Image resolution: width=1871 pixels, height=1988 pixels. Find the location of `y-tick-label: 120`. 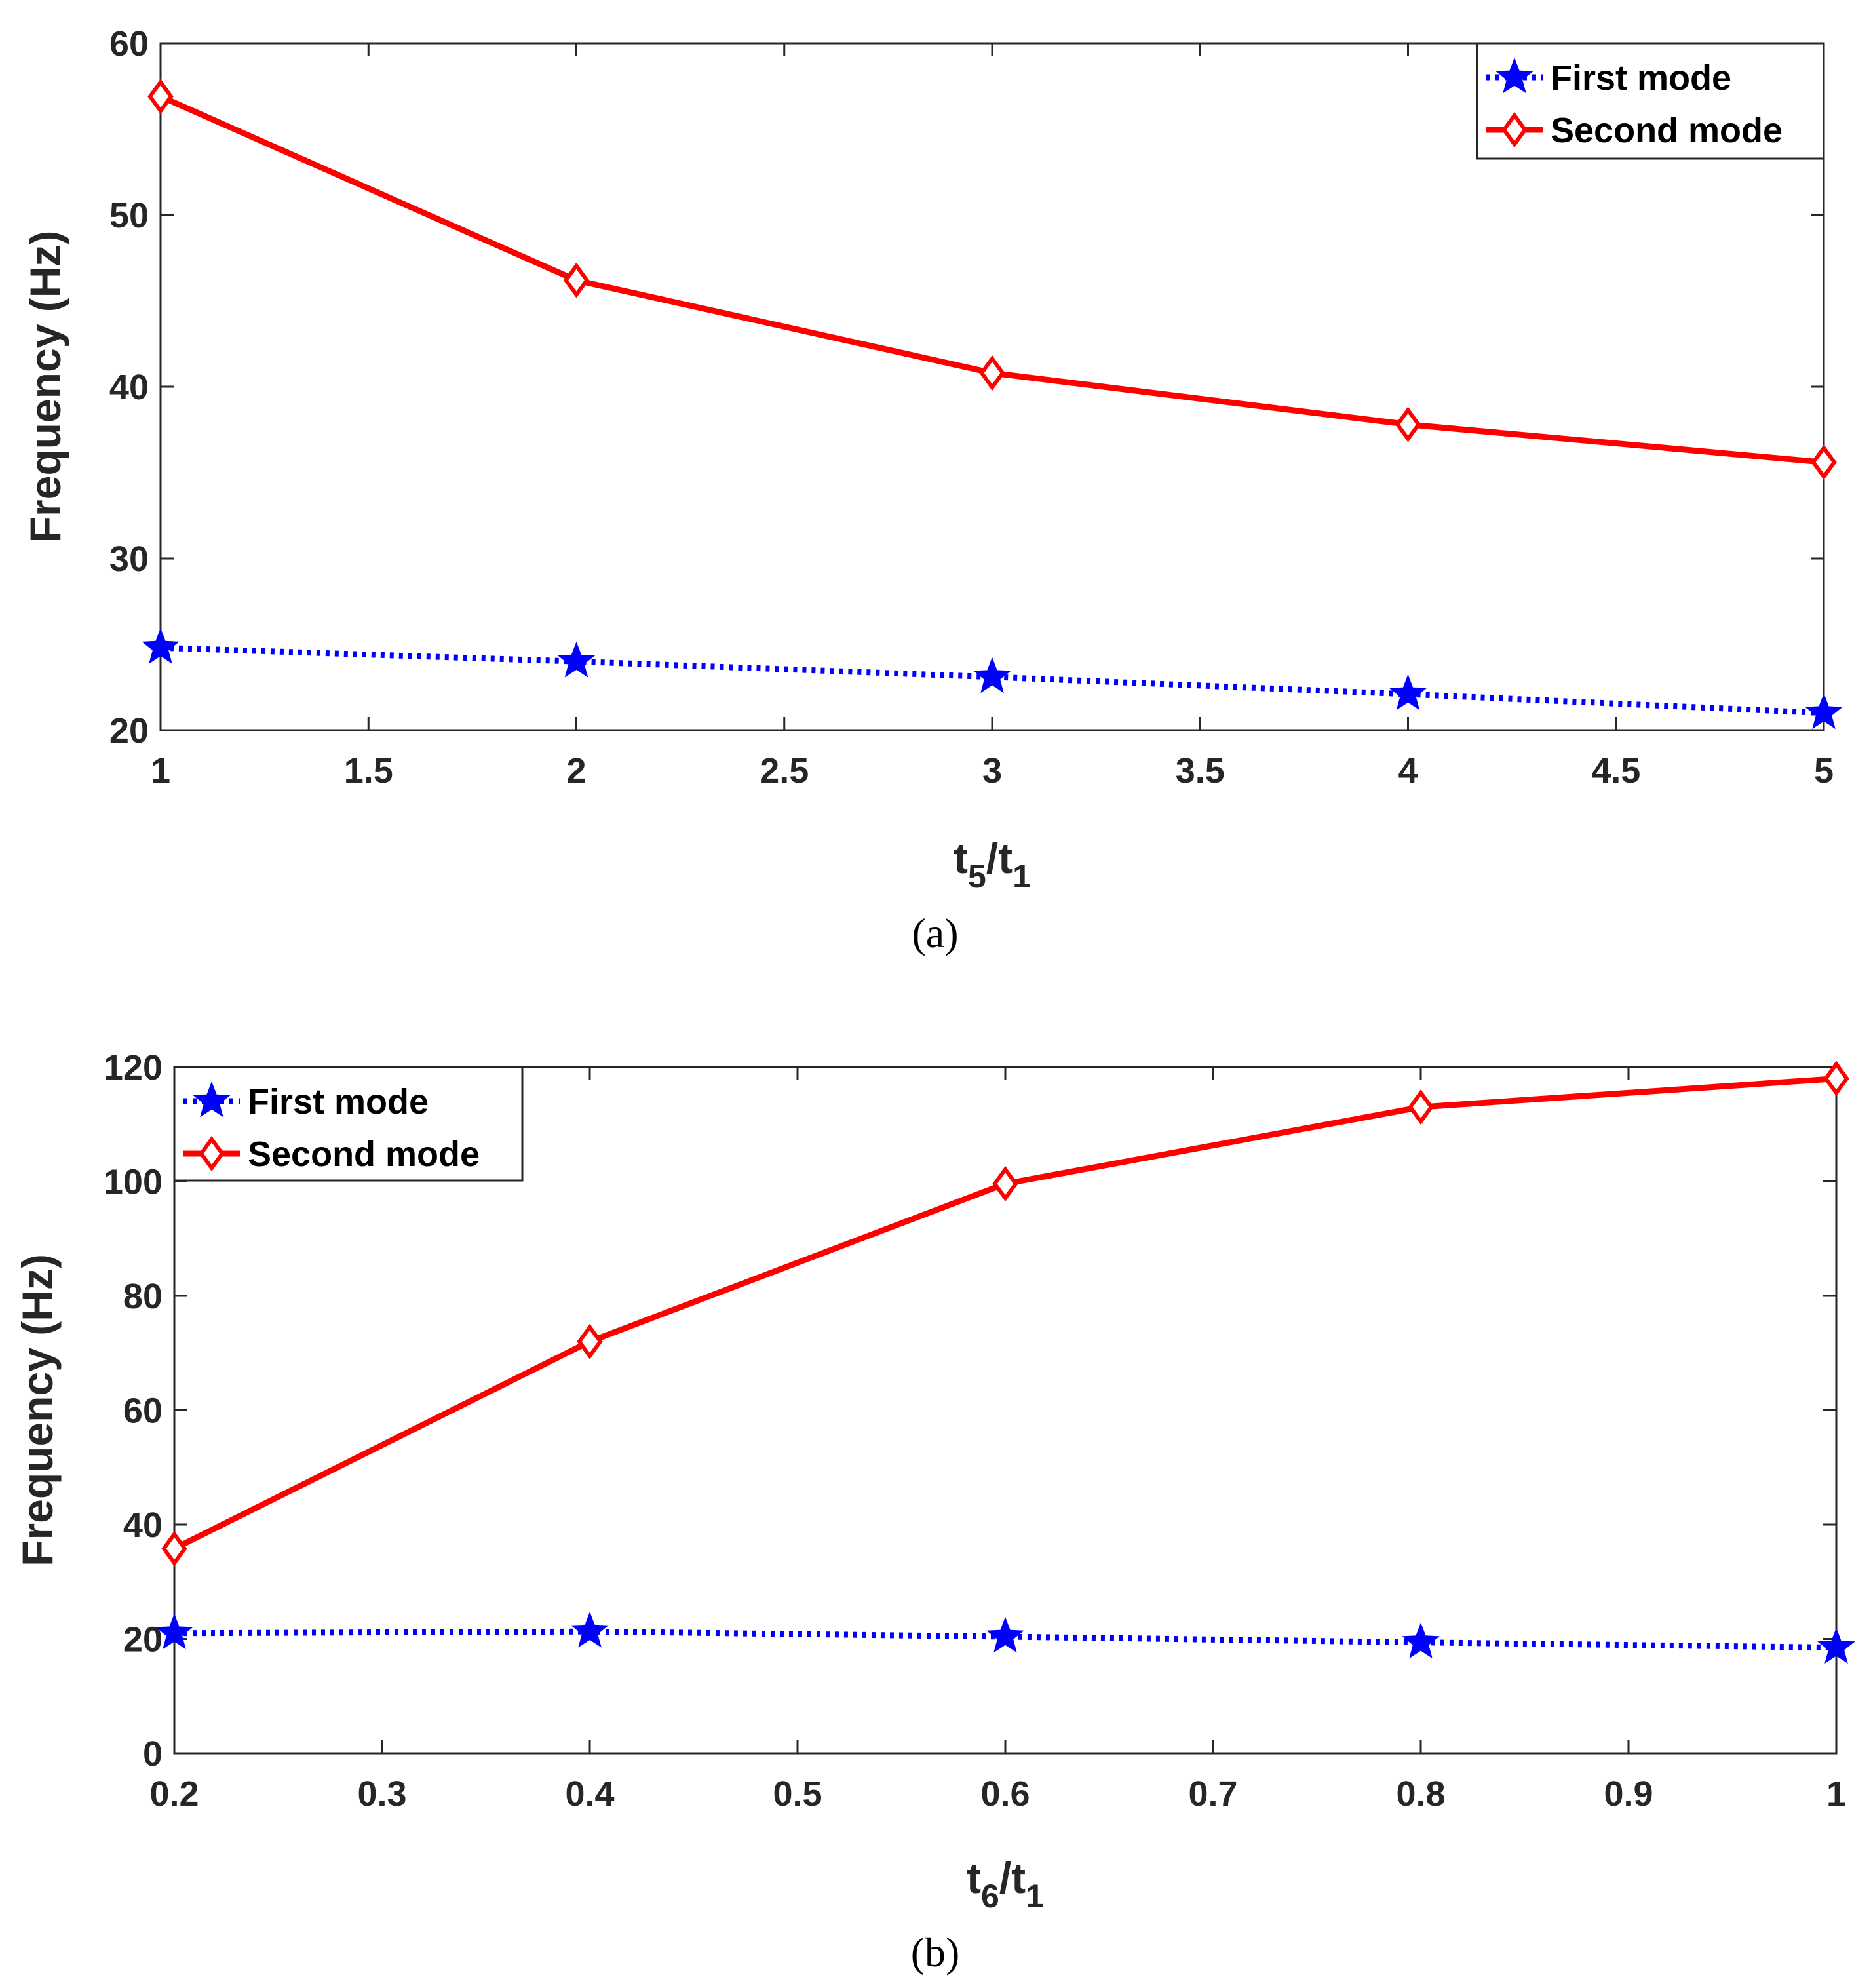

y-tick-label: 120 is located at coordinates (133, 1067).